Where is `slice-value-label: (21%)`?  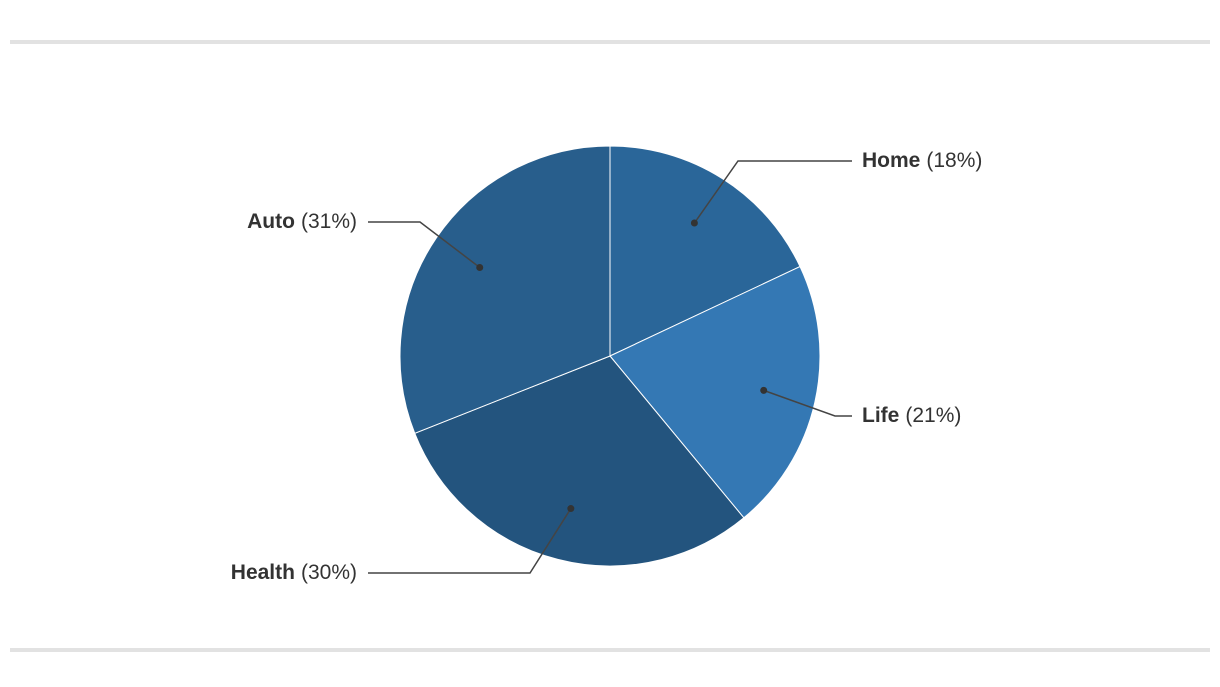
slice-value-label: (21%) is located at coordinates (933, 415).